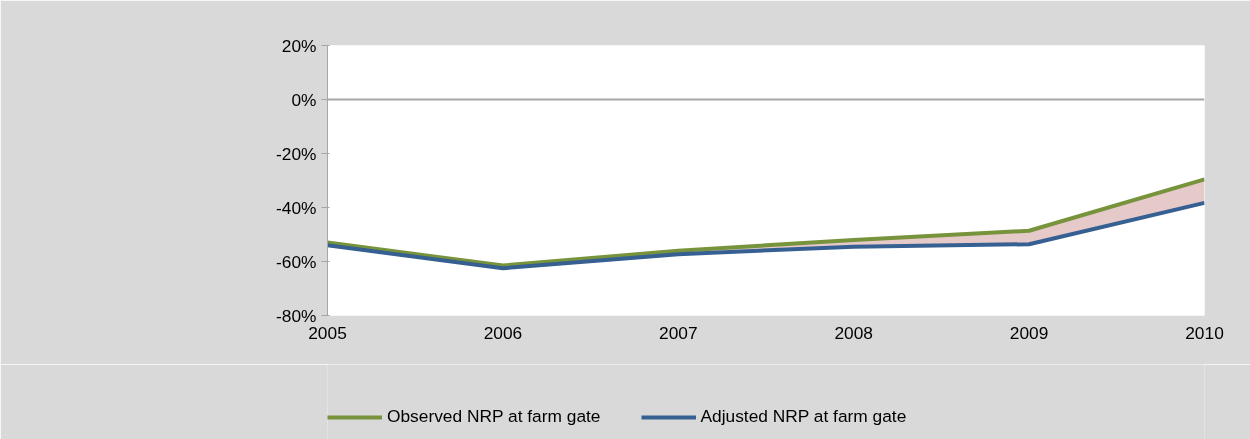 Image resolution: width=1250 pixels, height=439 pixels. Describe the element at coordinates (296, 153) in the screenshot. I see `y-tick-label: -20%` at that location.